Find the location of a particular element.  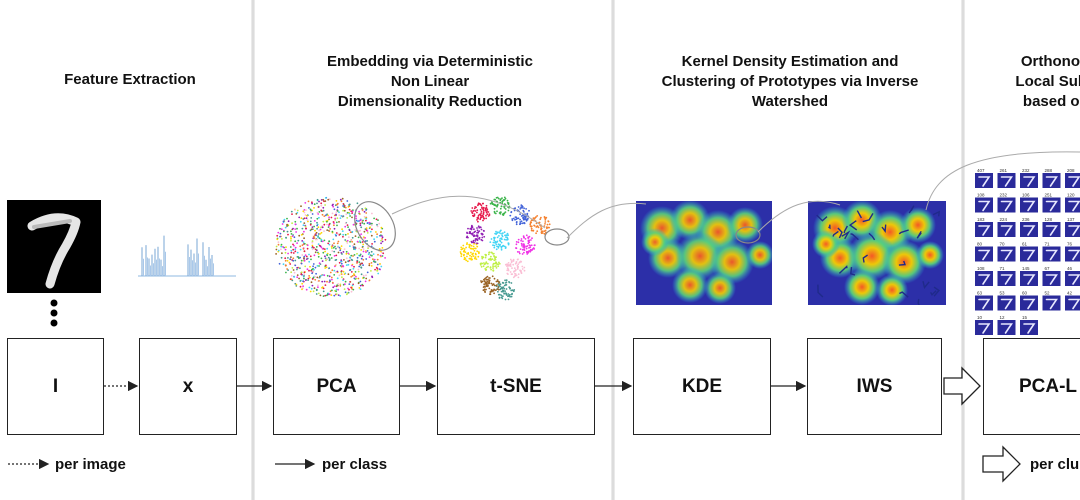

legend-per-class-label: per class is located at coordinates (355, 464).